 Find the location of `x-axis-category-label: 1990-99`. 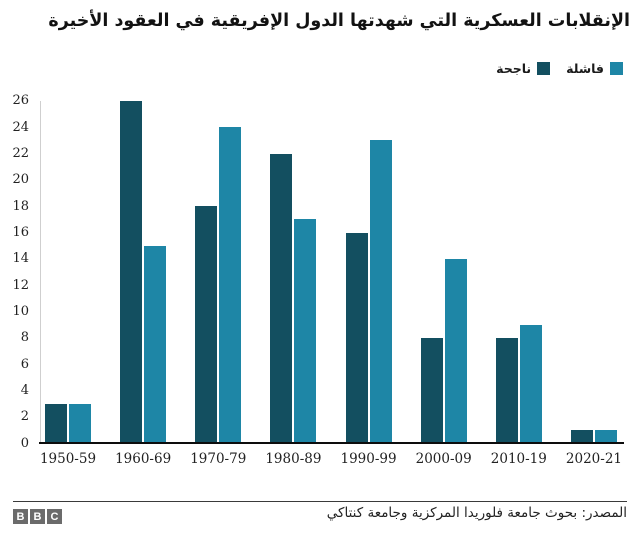

x-axis-category-label: 1990-99 is located at coordinates (368, 459).